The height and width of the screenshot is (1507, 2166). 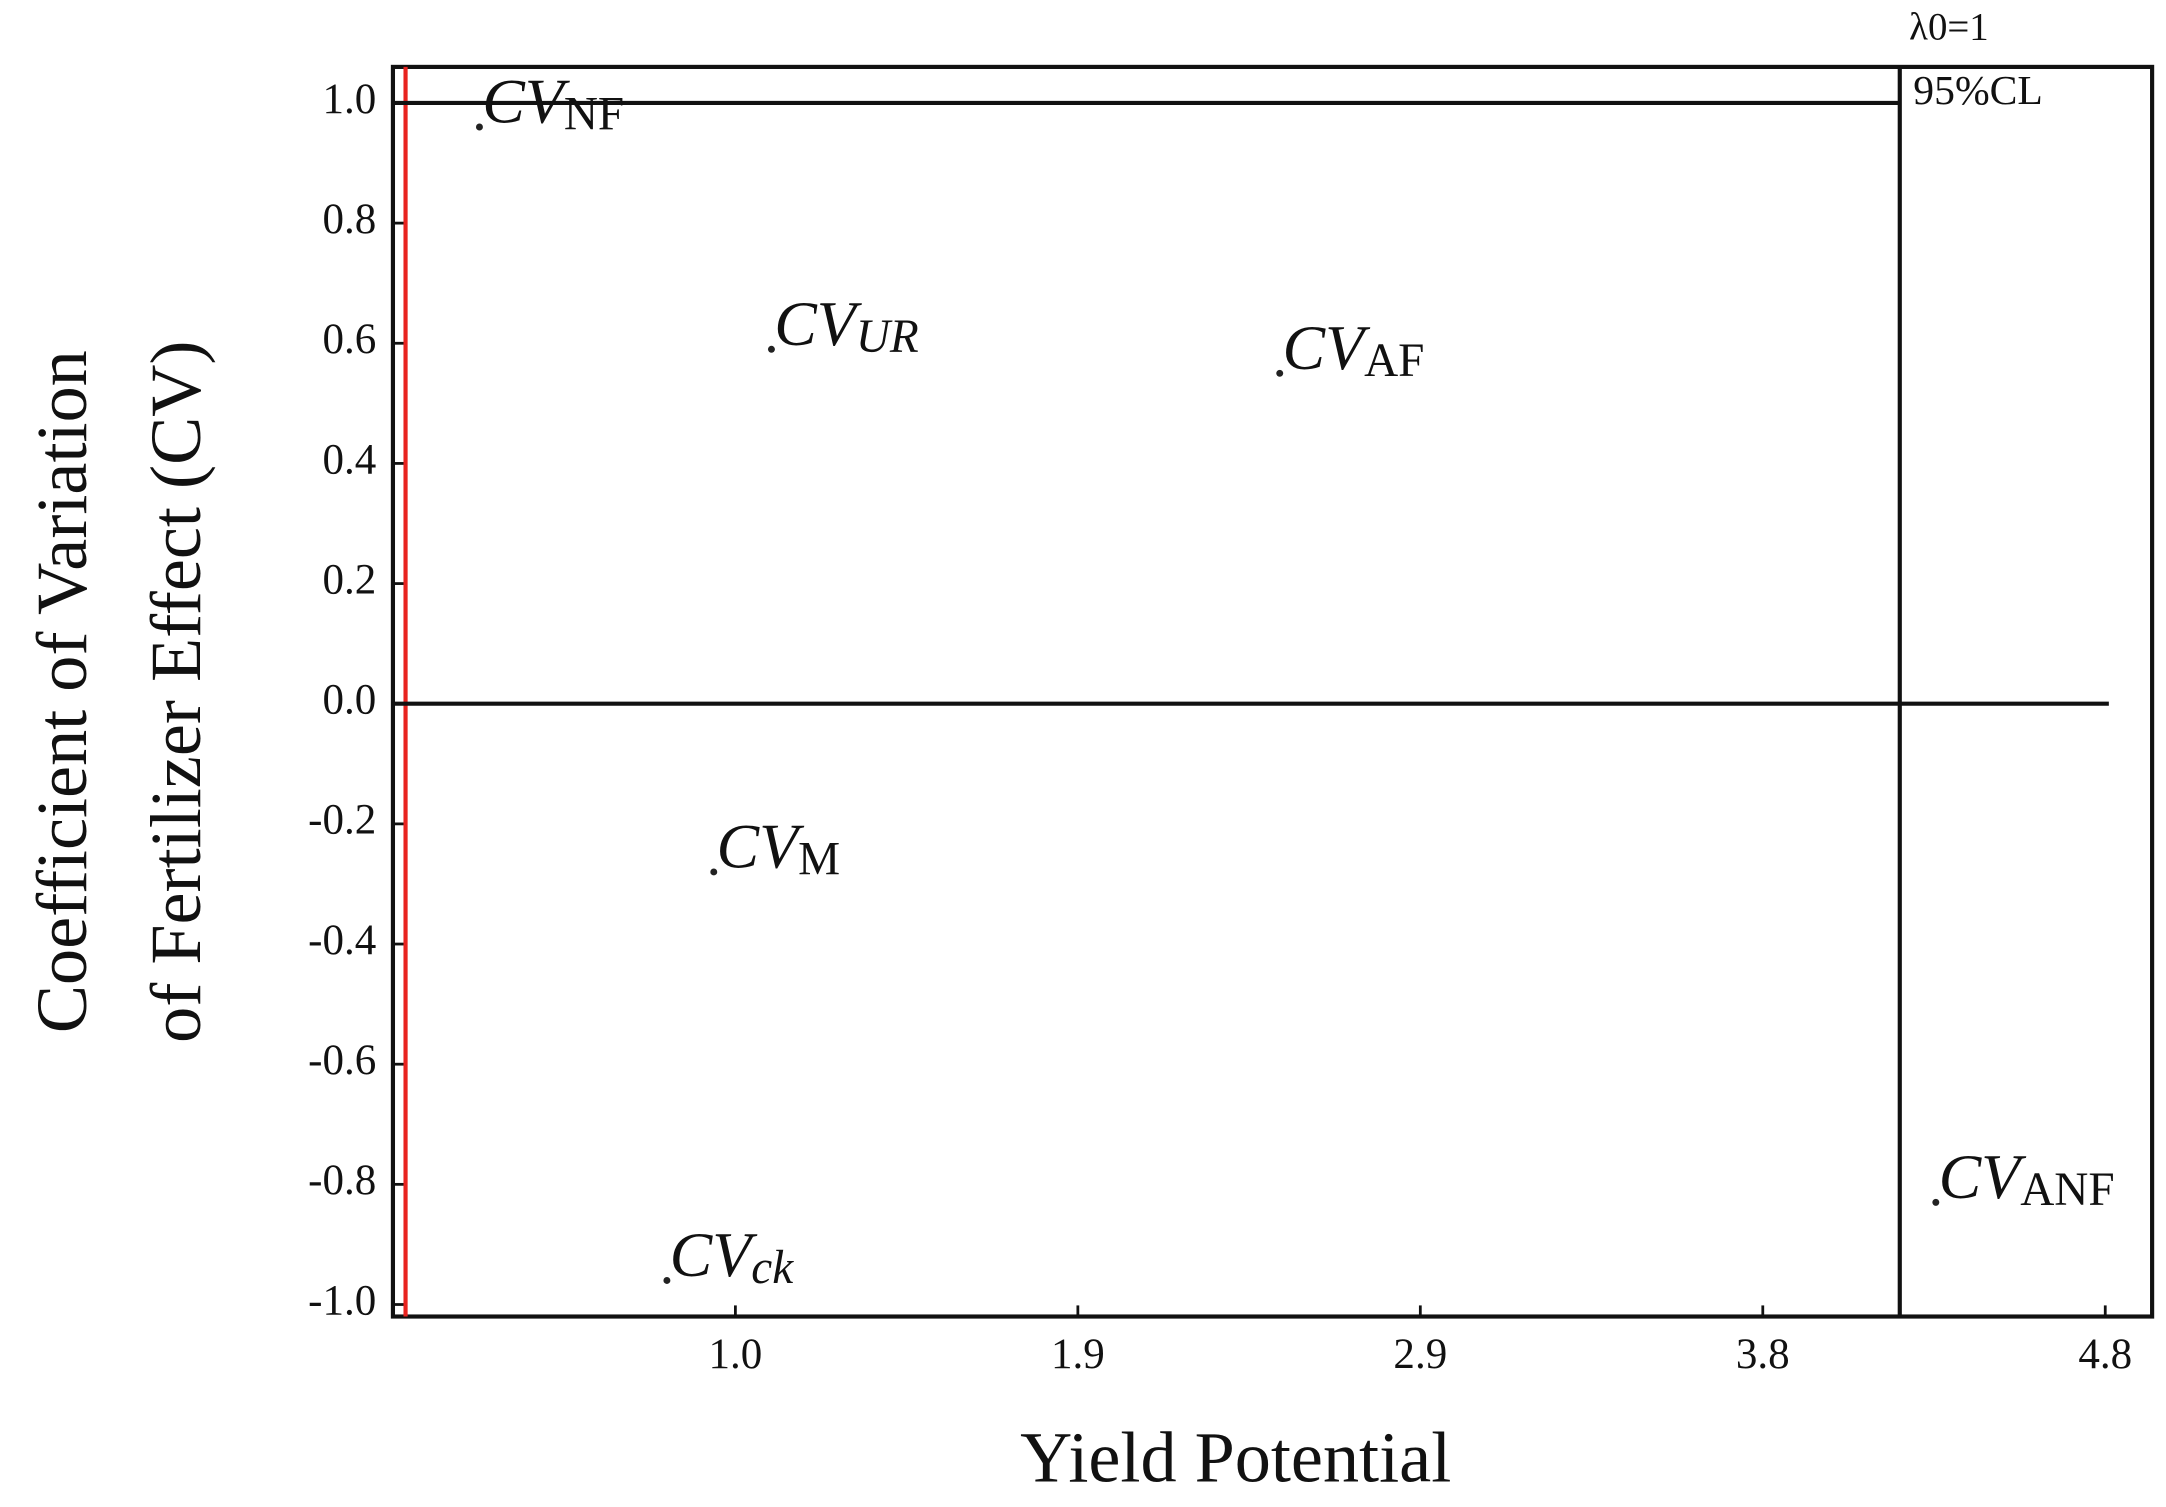 I want to click on point-label: CVANF, so click(x=2027, y=1178).